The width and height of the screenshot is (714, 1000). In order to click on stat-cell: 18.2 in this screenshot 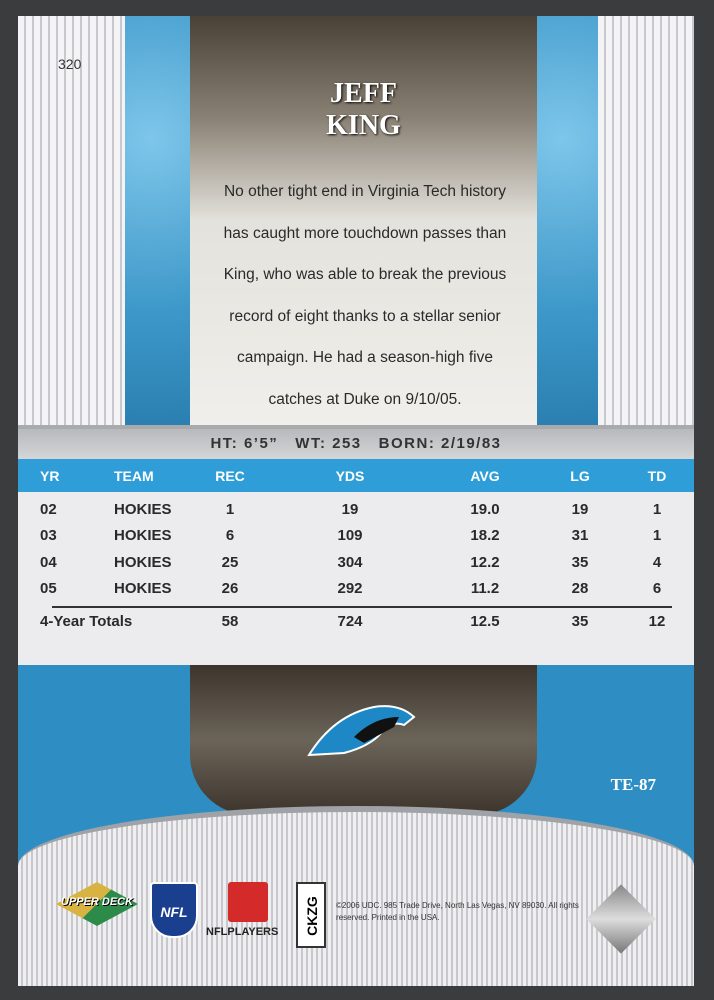, I will do `click(485, 536)`.